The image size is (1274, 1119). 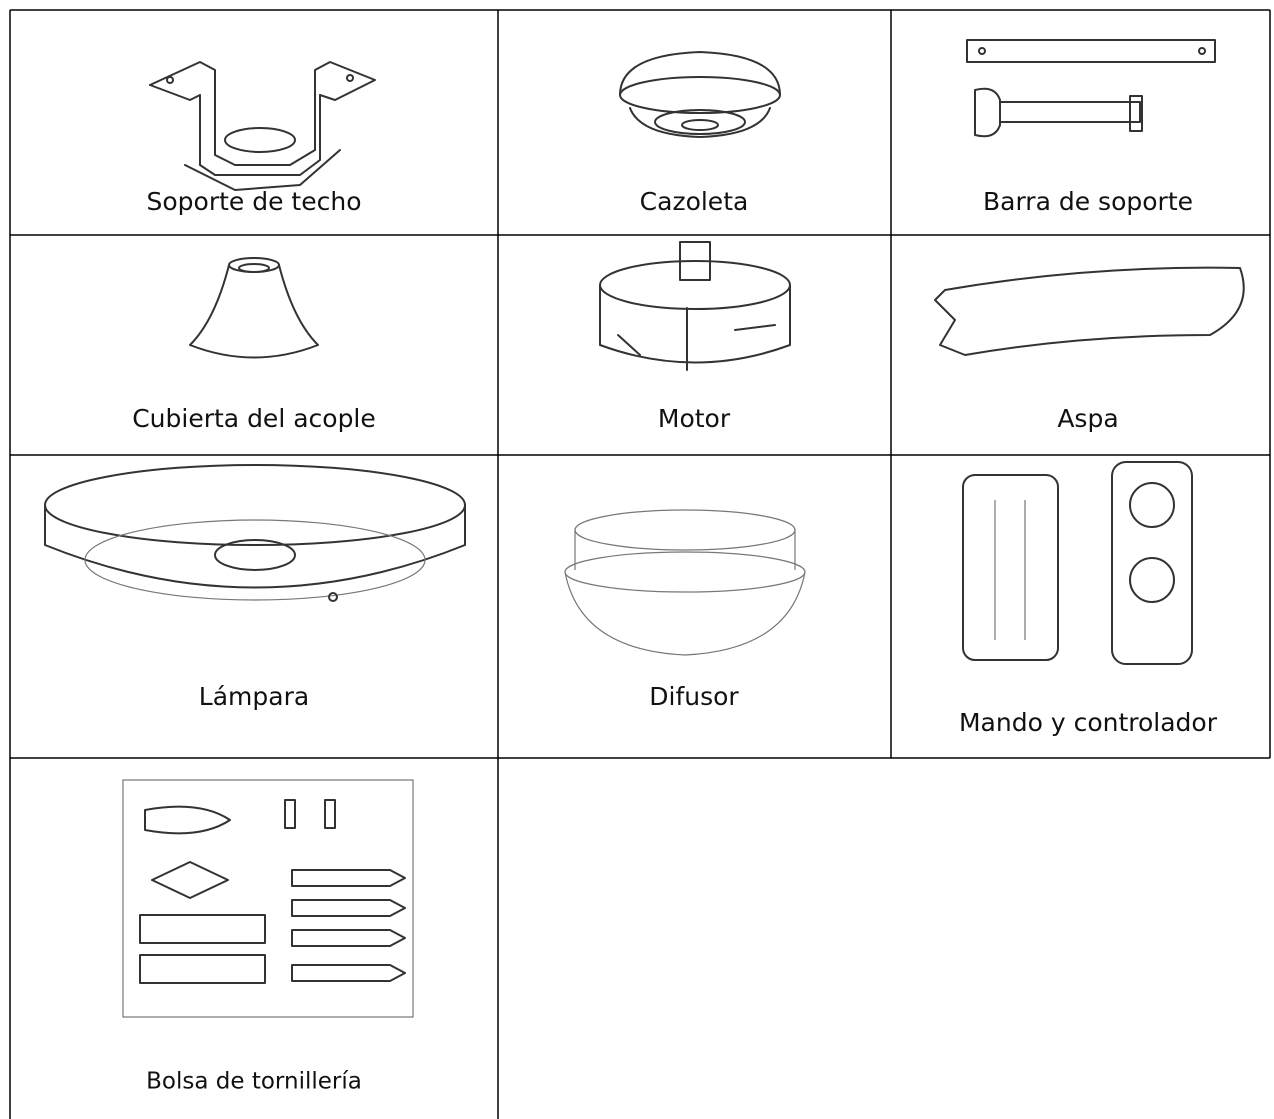 What do you see at coordinates (694, 696) in the screenshot?
I see `part-label: Difusor` at bounding box center [694, 696].